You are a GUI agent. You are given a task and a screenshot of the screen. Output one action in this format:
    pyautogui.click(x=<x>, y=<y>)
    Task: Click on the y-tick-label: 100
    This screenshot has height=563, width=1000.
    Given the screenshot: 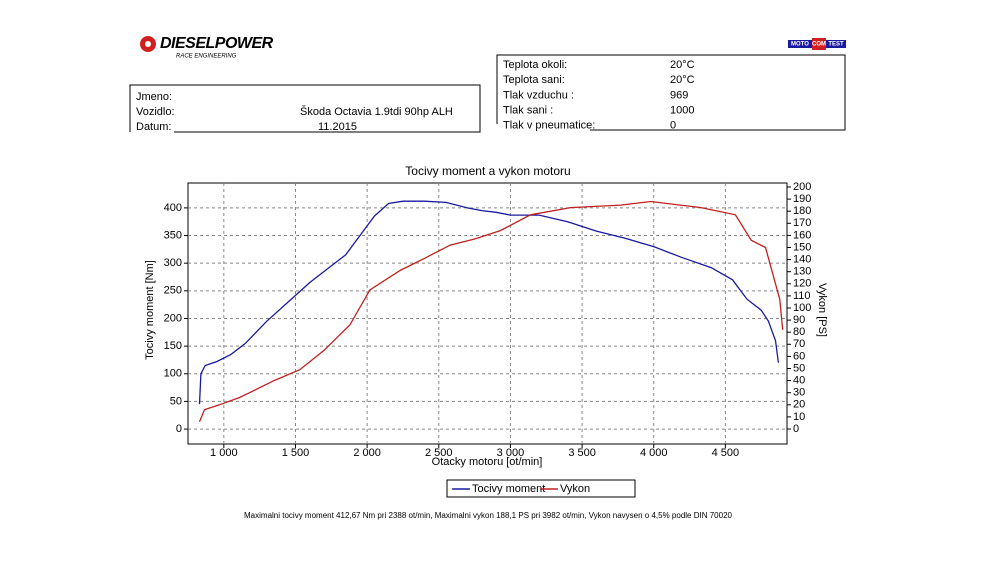 What is the action you would take?
    pyautogui.click(x=173, y=374)
    